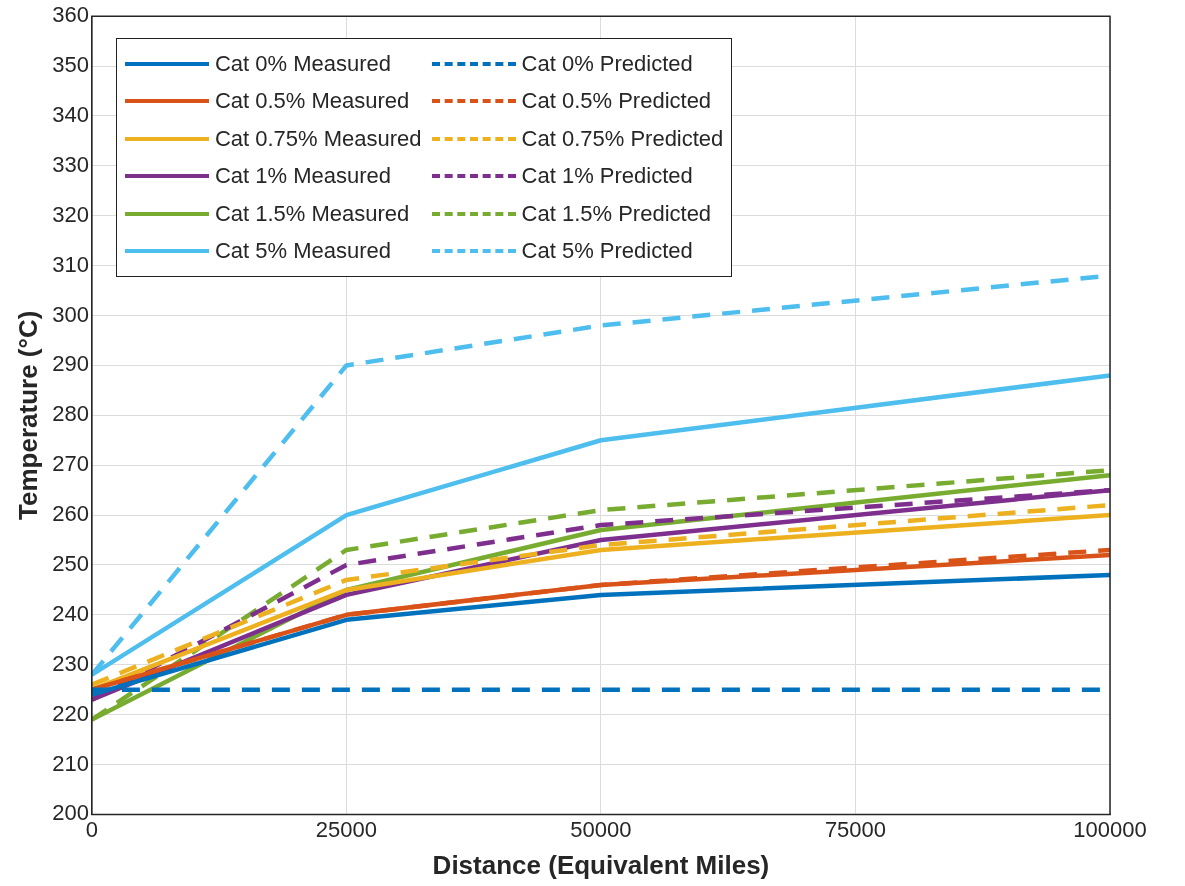  I want to click on x-tick-label: 100000, so click(1110, 829).